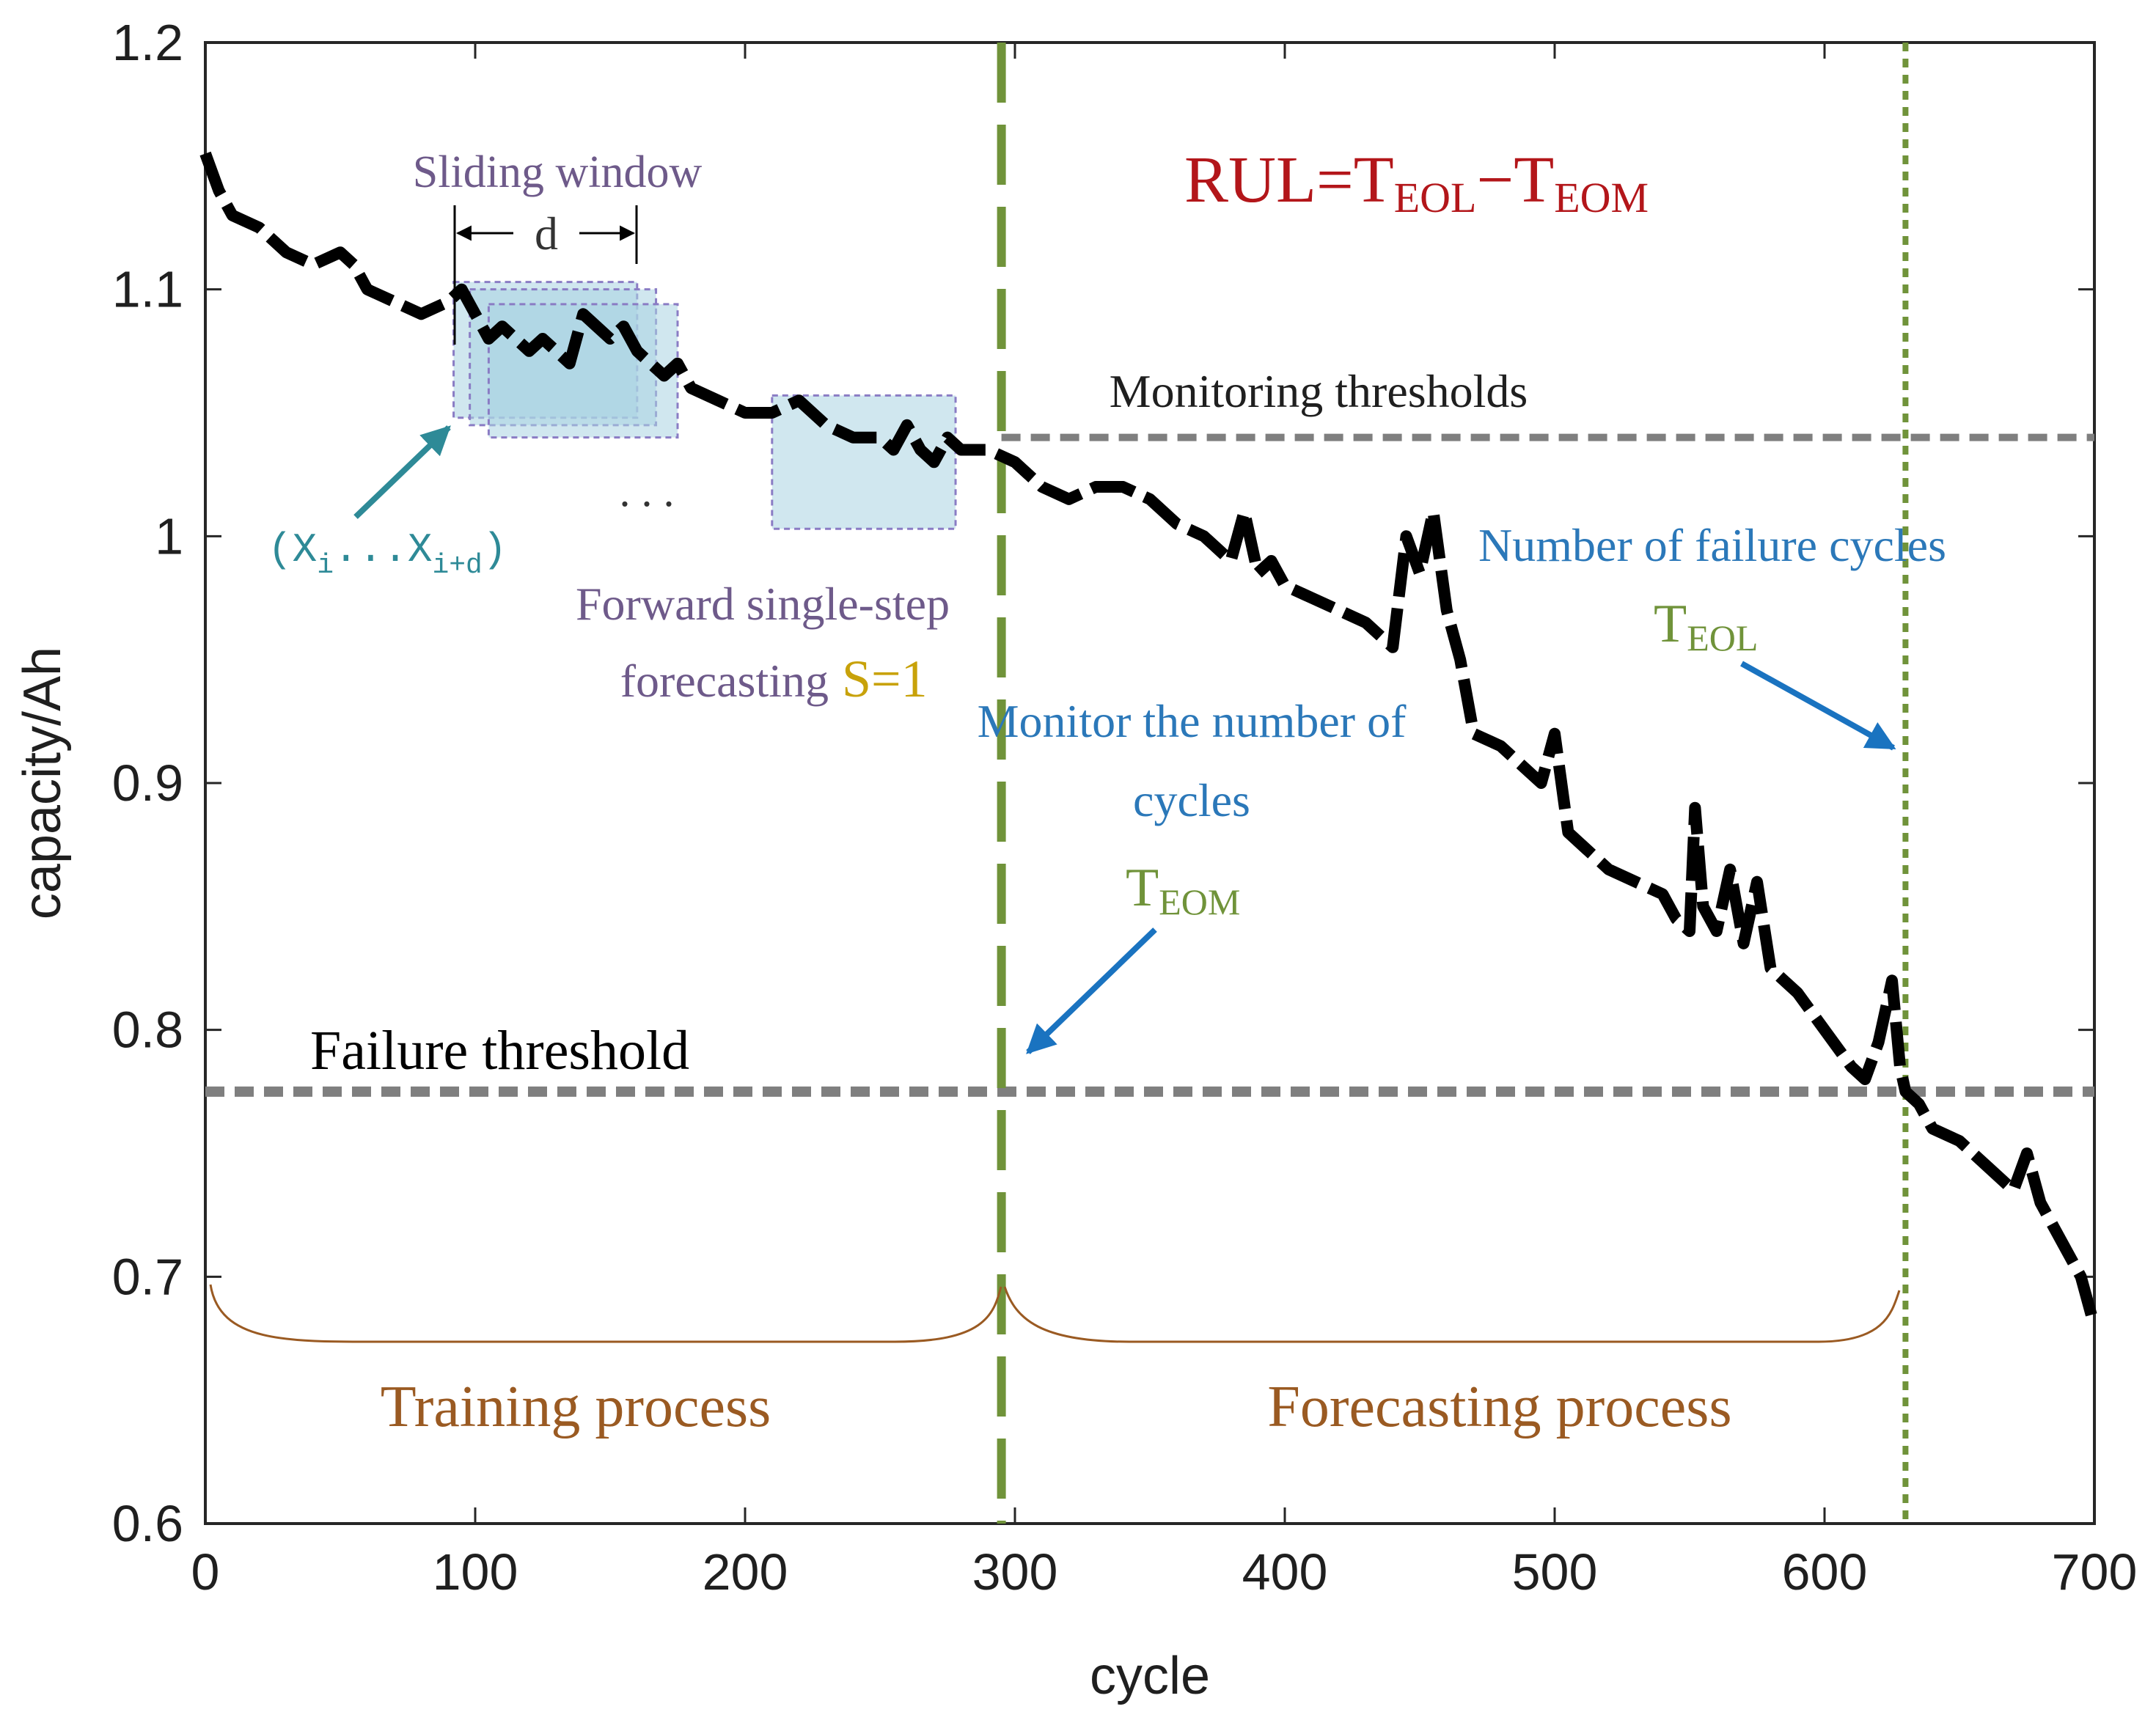  What do you see at coordinates (2095, 1572) in the screenshot?
I see `x-tick-label: 700` at bounding box center [2095, 1572].